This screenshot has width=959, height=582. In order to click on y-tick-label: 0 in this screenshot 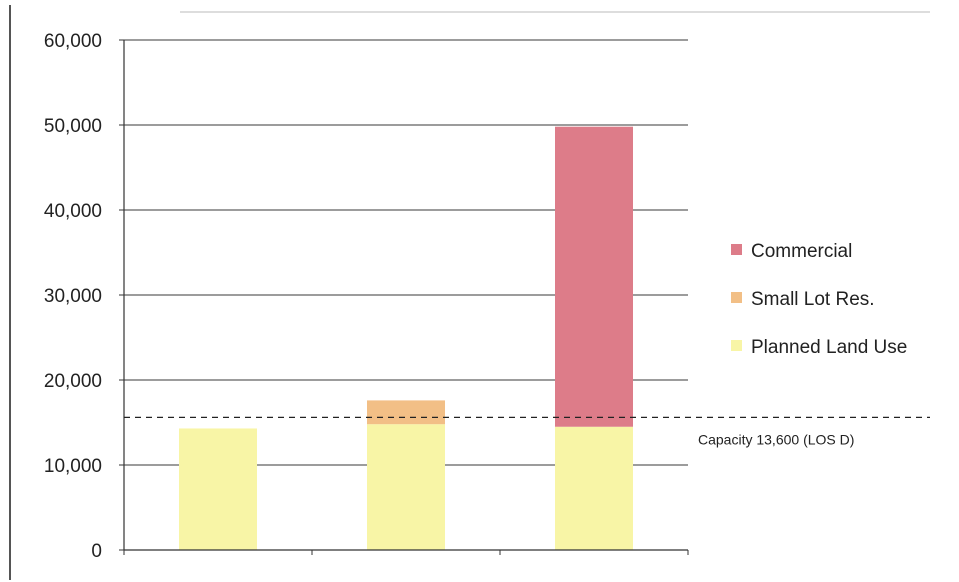, I will do `click(96, 551)`.